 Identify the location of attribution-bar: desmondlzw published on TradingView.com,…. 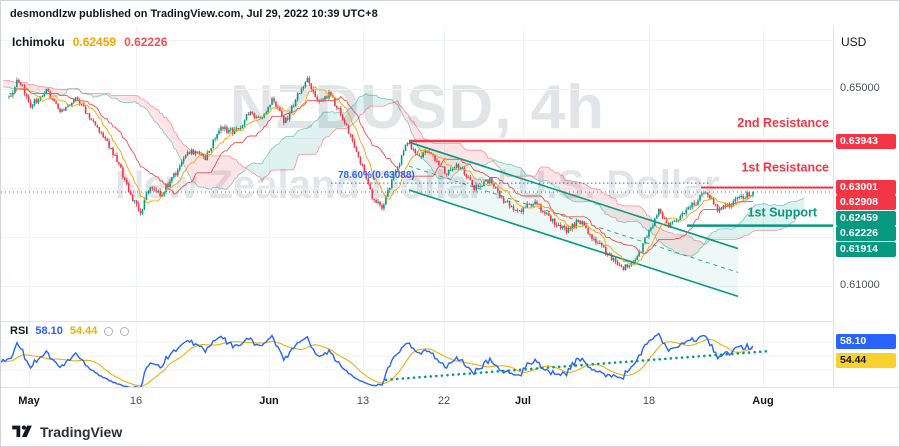
(450, 13).